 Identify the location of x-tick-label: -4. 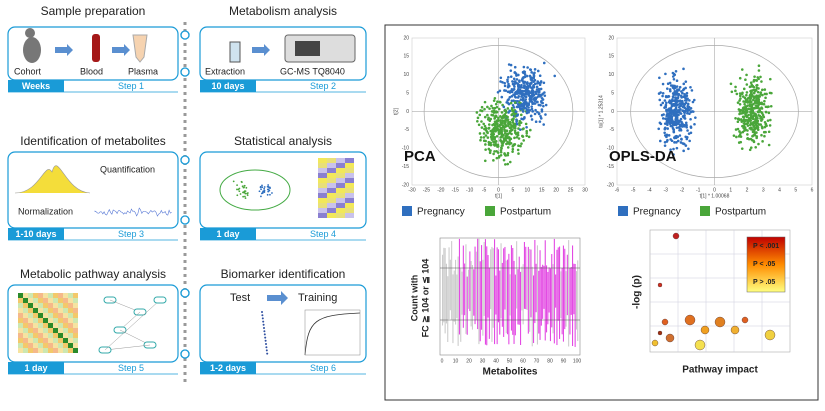
(649, 190).